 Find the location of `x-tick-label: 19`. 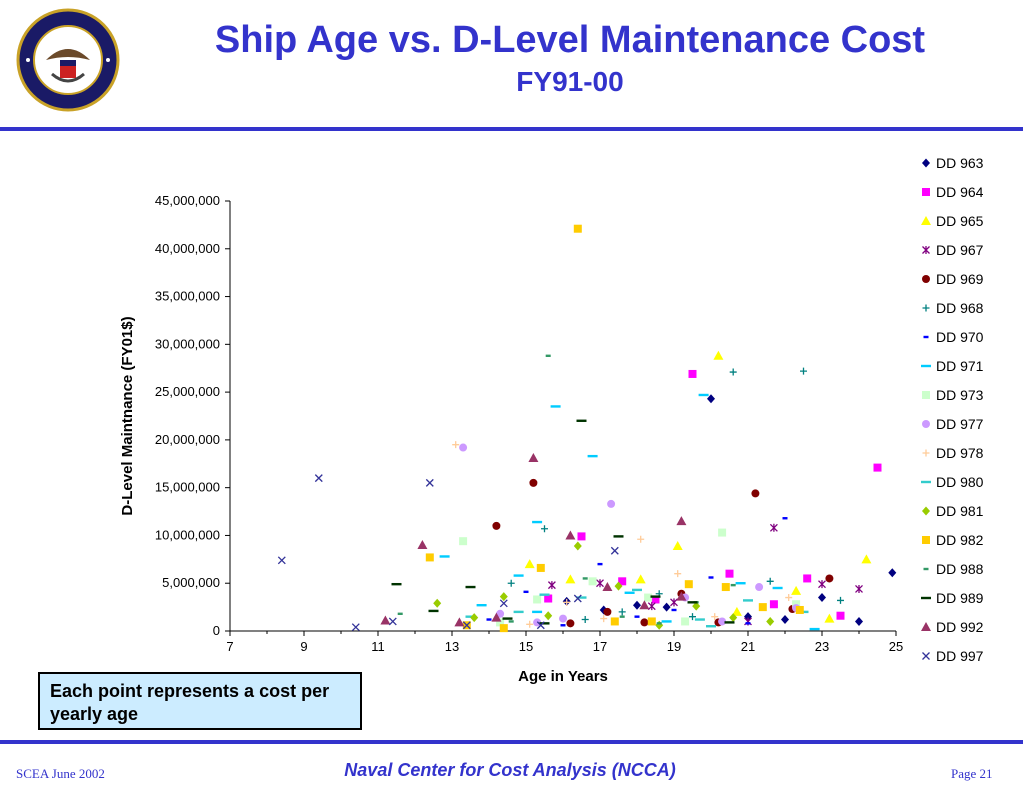

x-tick-label: 19 is located at coordinates (674, 646).